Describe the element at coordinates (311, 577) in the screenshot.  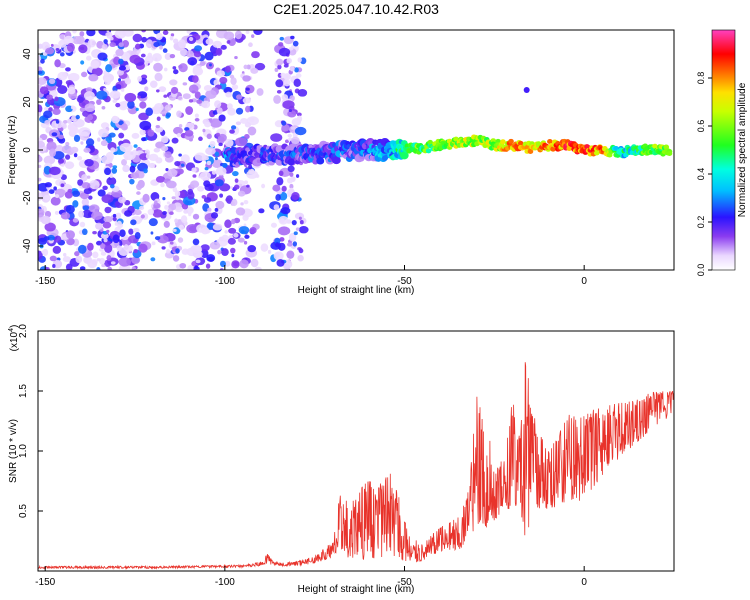
I see `snr-x-axis: -150 -100 -50 0` at that location.